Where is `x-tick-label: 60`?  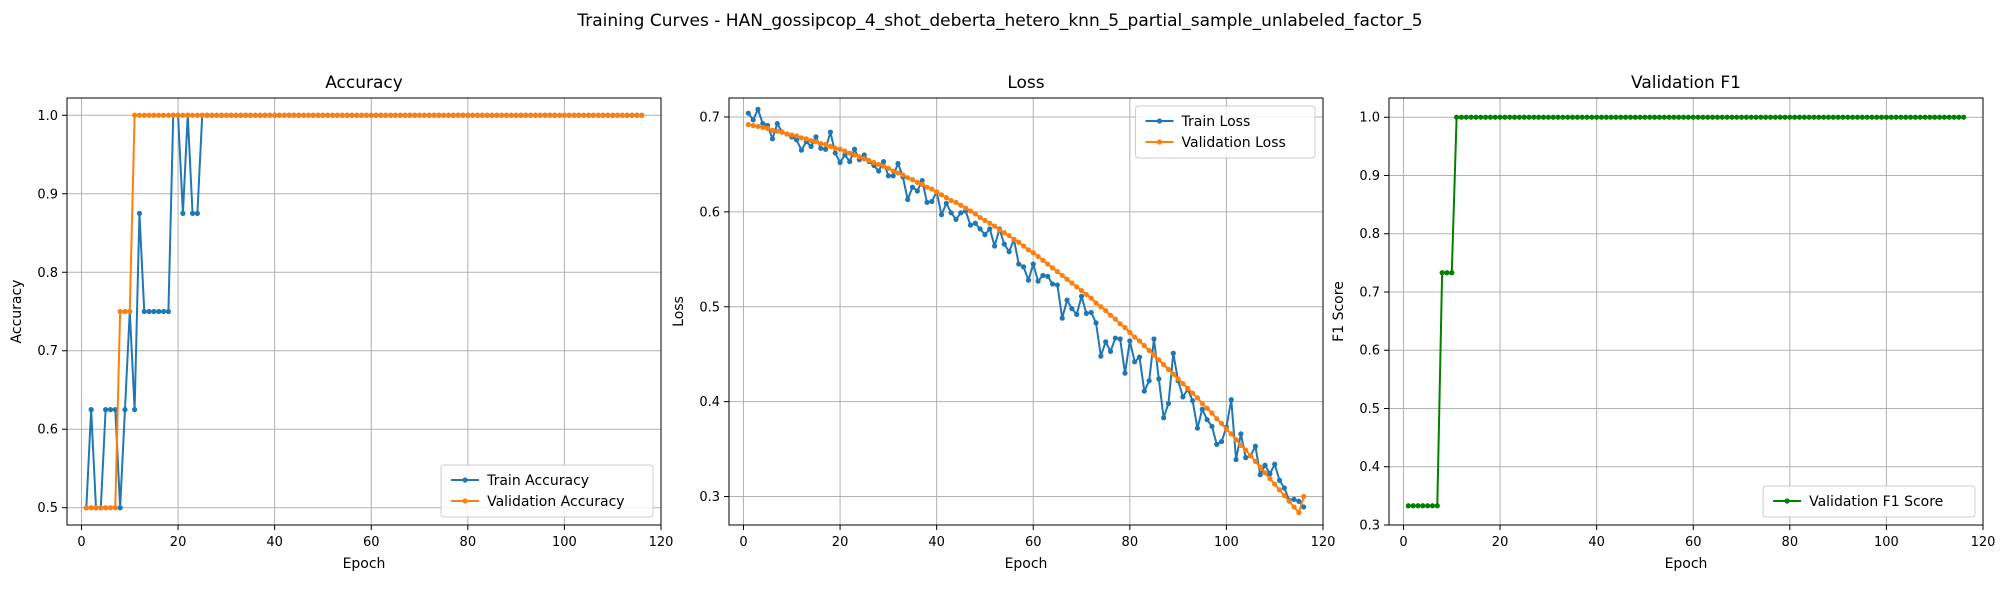
x-tick-label: 60 is located at coordinates (1693, 542).